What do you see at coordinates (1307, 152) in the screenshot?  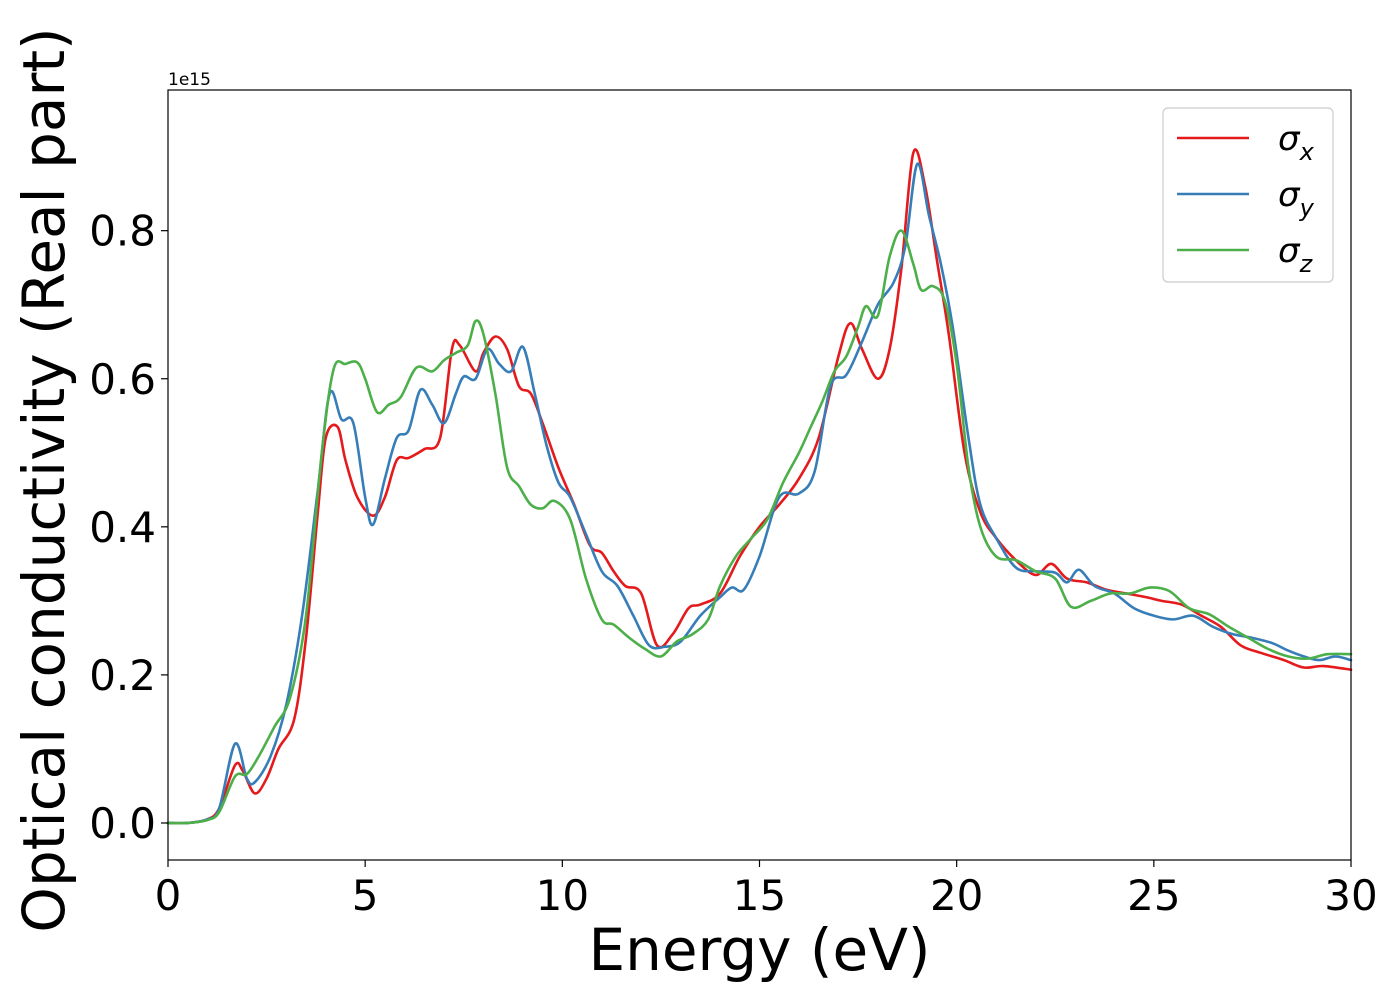 I see `legend-subscript: x` at bounding box center [1307, 152].